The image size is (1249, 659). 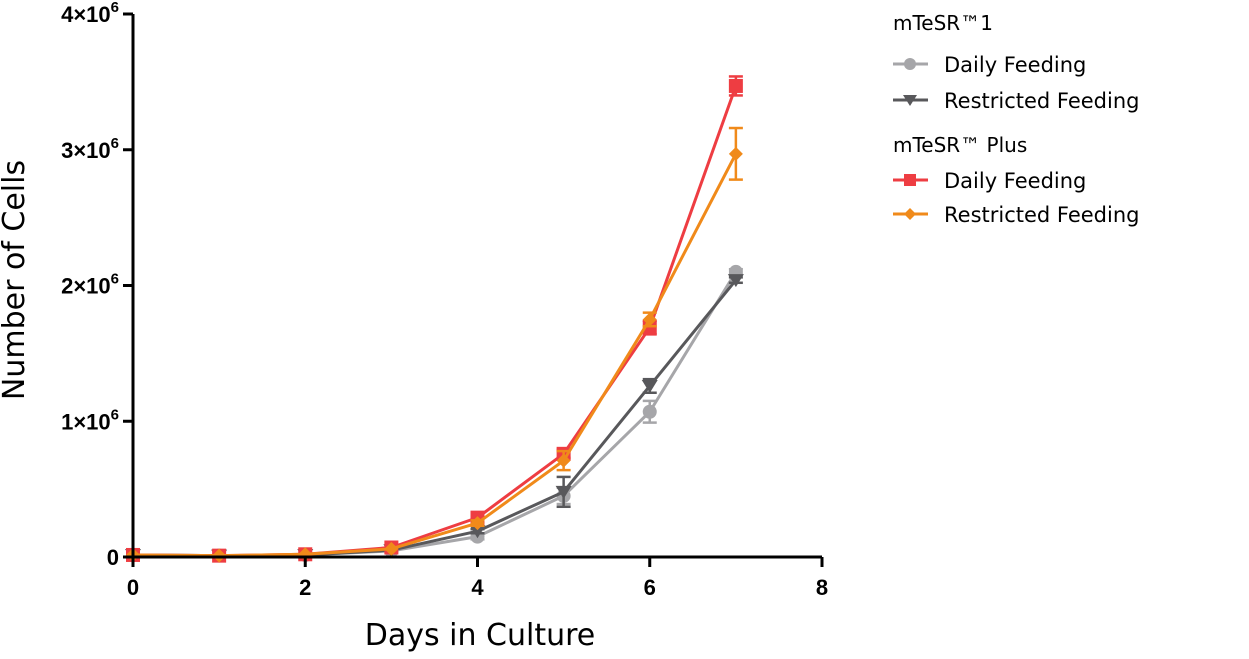 I want to click on x-tick-label: 2, so click(x=305, y=587).